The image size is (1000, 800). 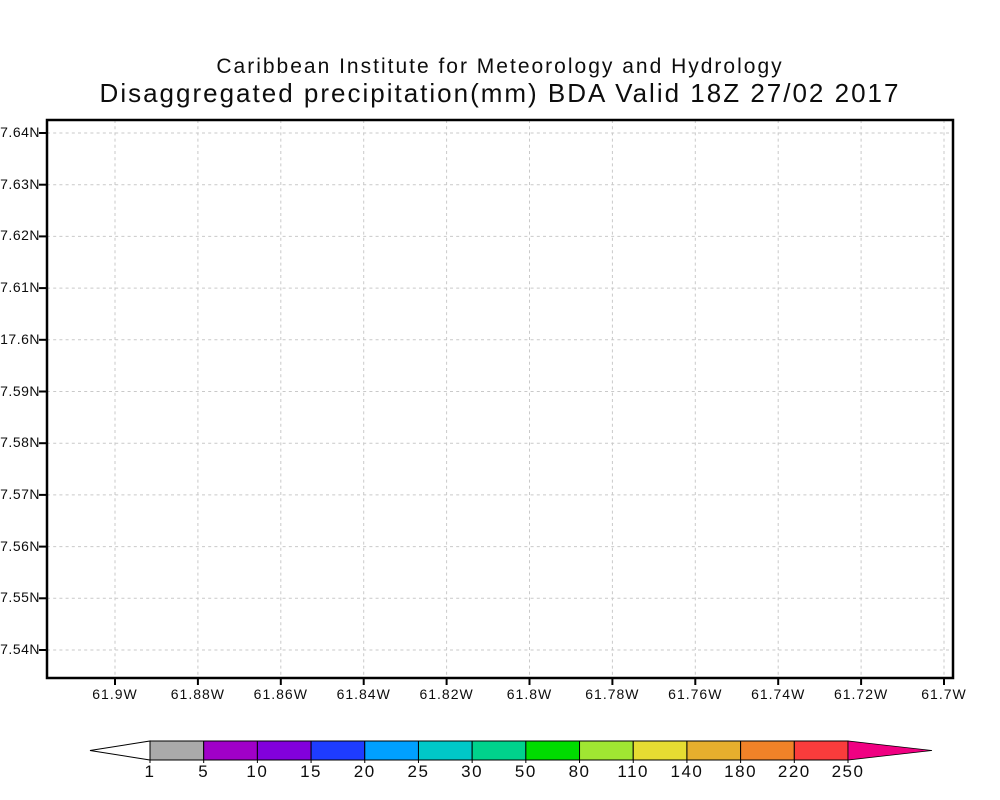 What do you see at coordinates (861, 694) in the screenshot?
I see `lon-tick-label: 61.72W` at bounding box center [861, 694].